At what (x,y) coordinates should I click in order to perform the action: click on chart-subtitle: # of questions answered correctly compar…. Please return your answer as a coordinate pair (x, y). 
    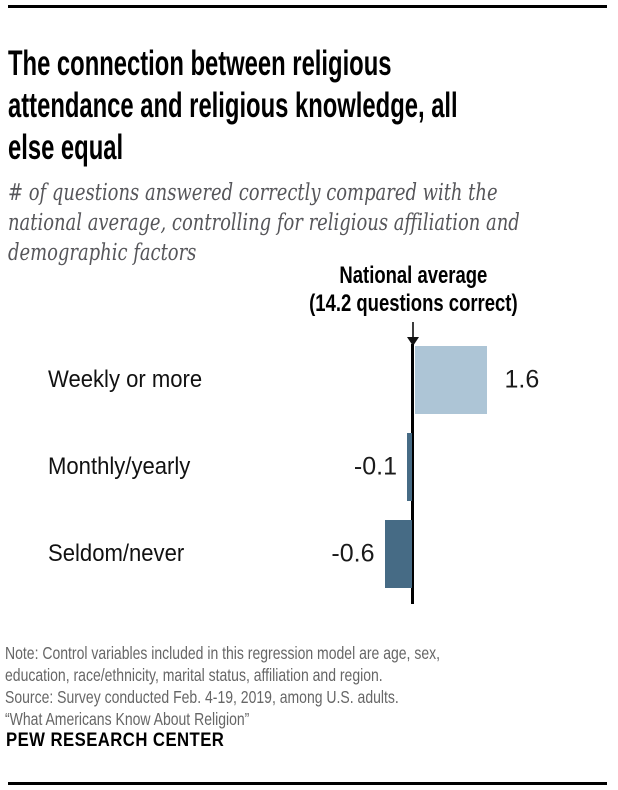
    Looking at the image, I should click on (264, 223).